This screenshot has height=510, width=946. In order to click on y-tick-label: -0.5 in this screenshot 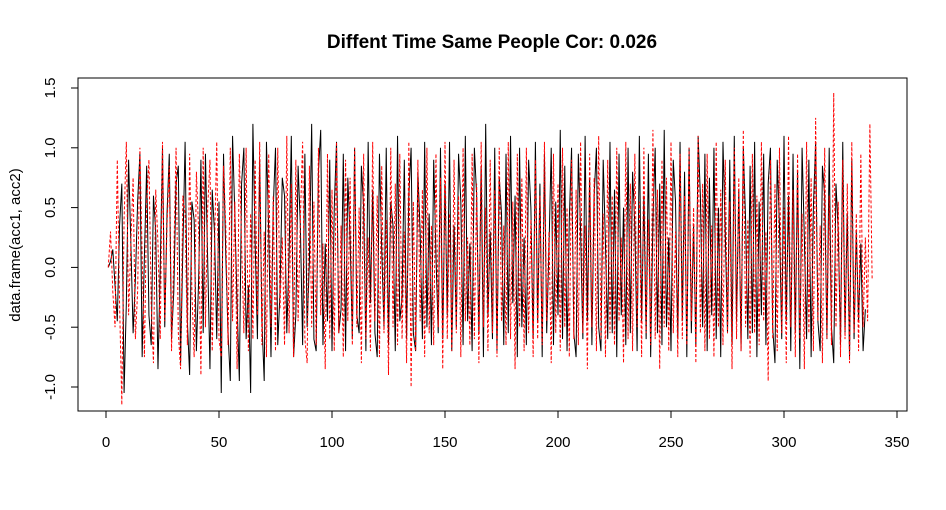, I will do `click(50, 327)`.